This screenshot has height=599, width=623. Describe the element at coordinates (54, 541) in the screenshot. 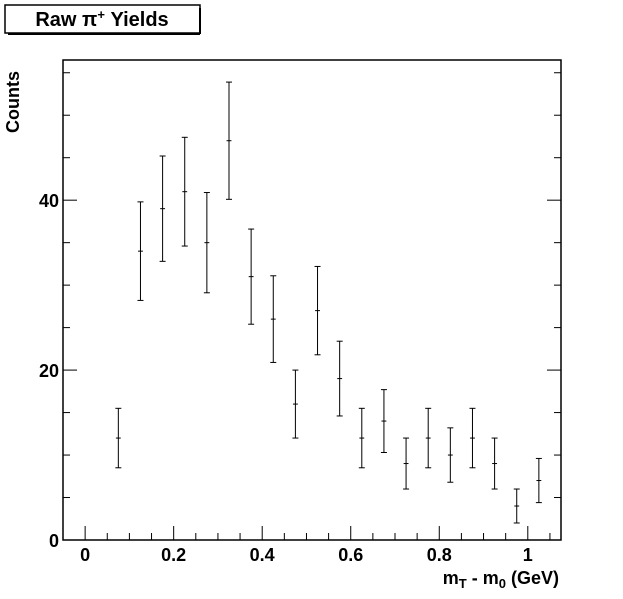

I see `y-tick-label: 0` at that location.